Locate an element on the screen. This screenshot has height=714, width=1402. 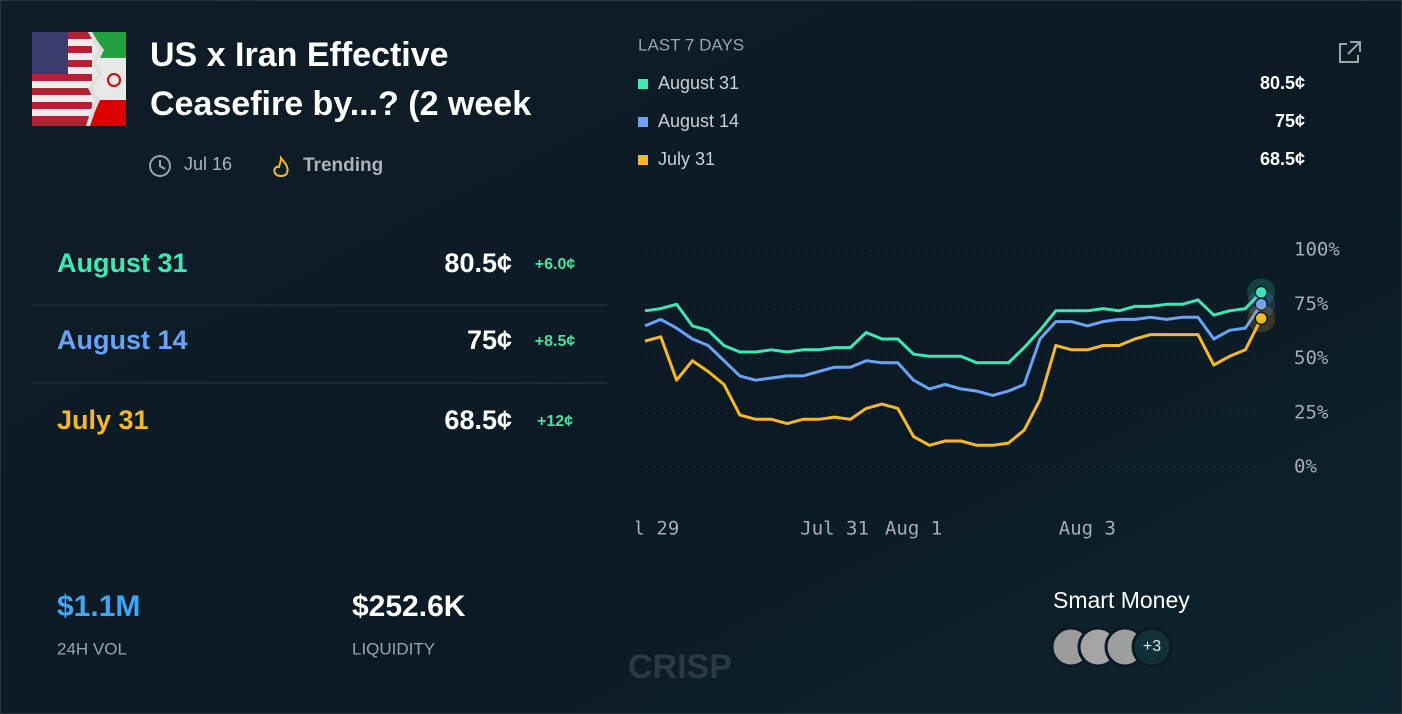
legend-price: 75¢ is located at coordinates (1290, 121).